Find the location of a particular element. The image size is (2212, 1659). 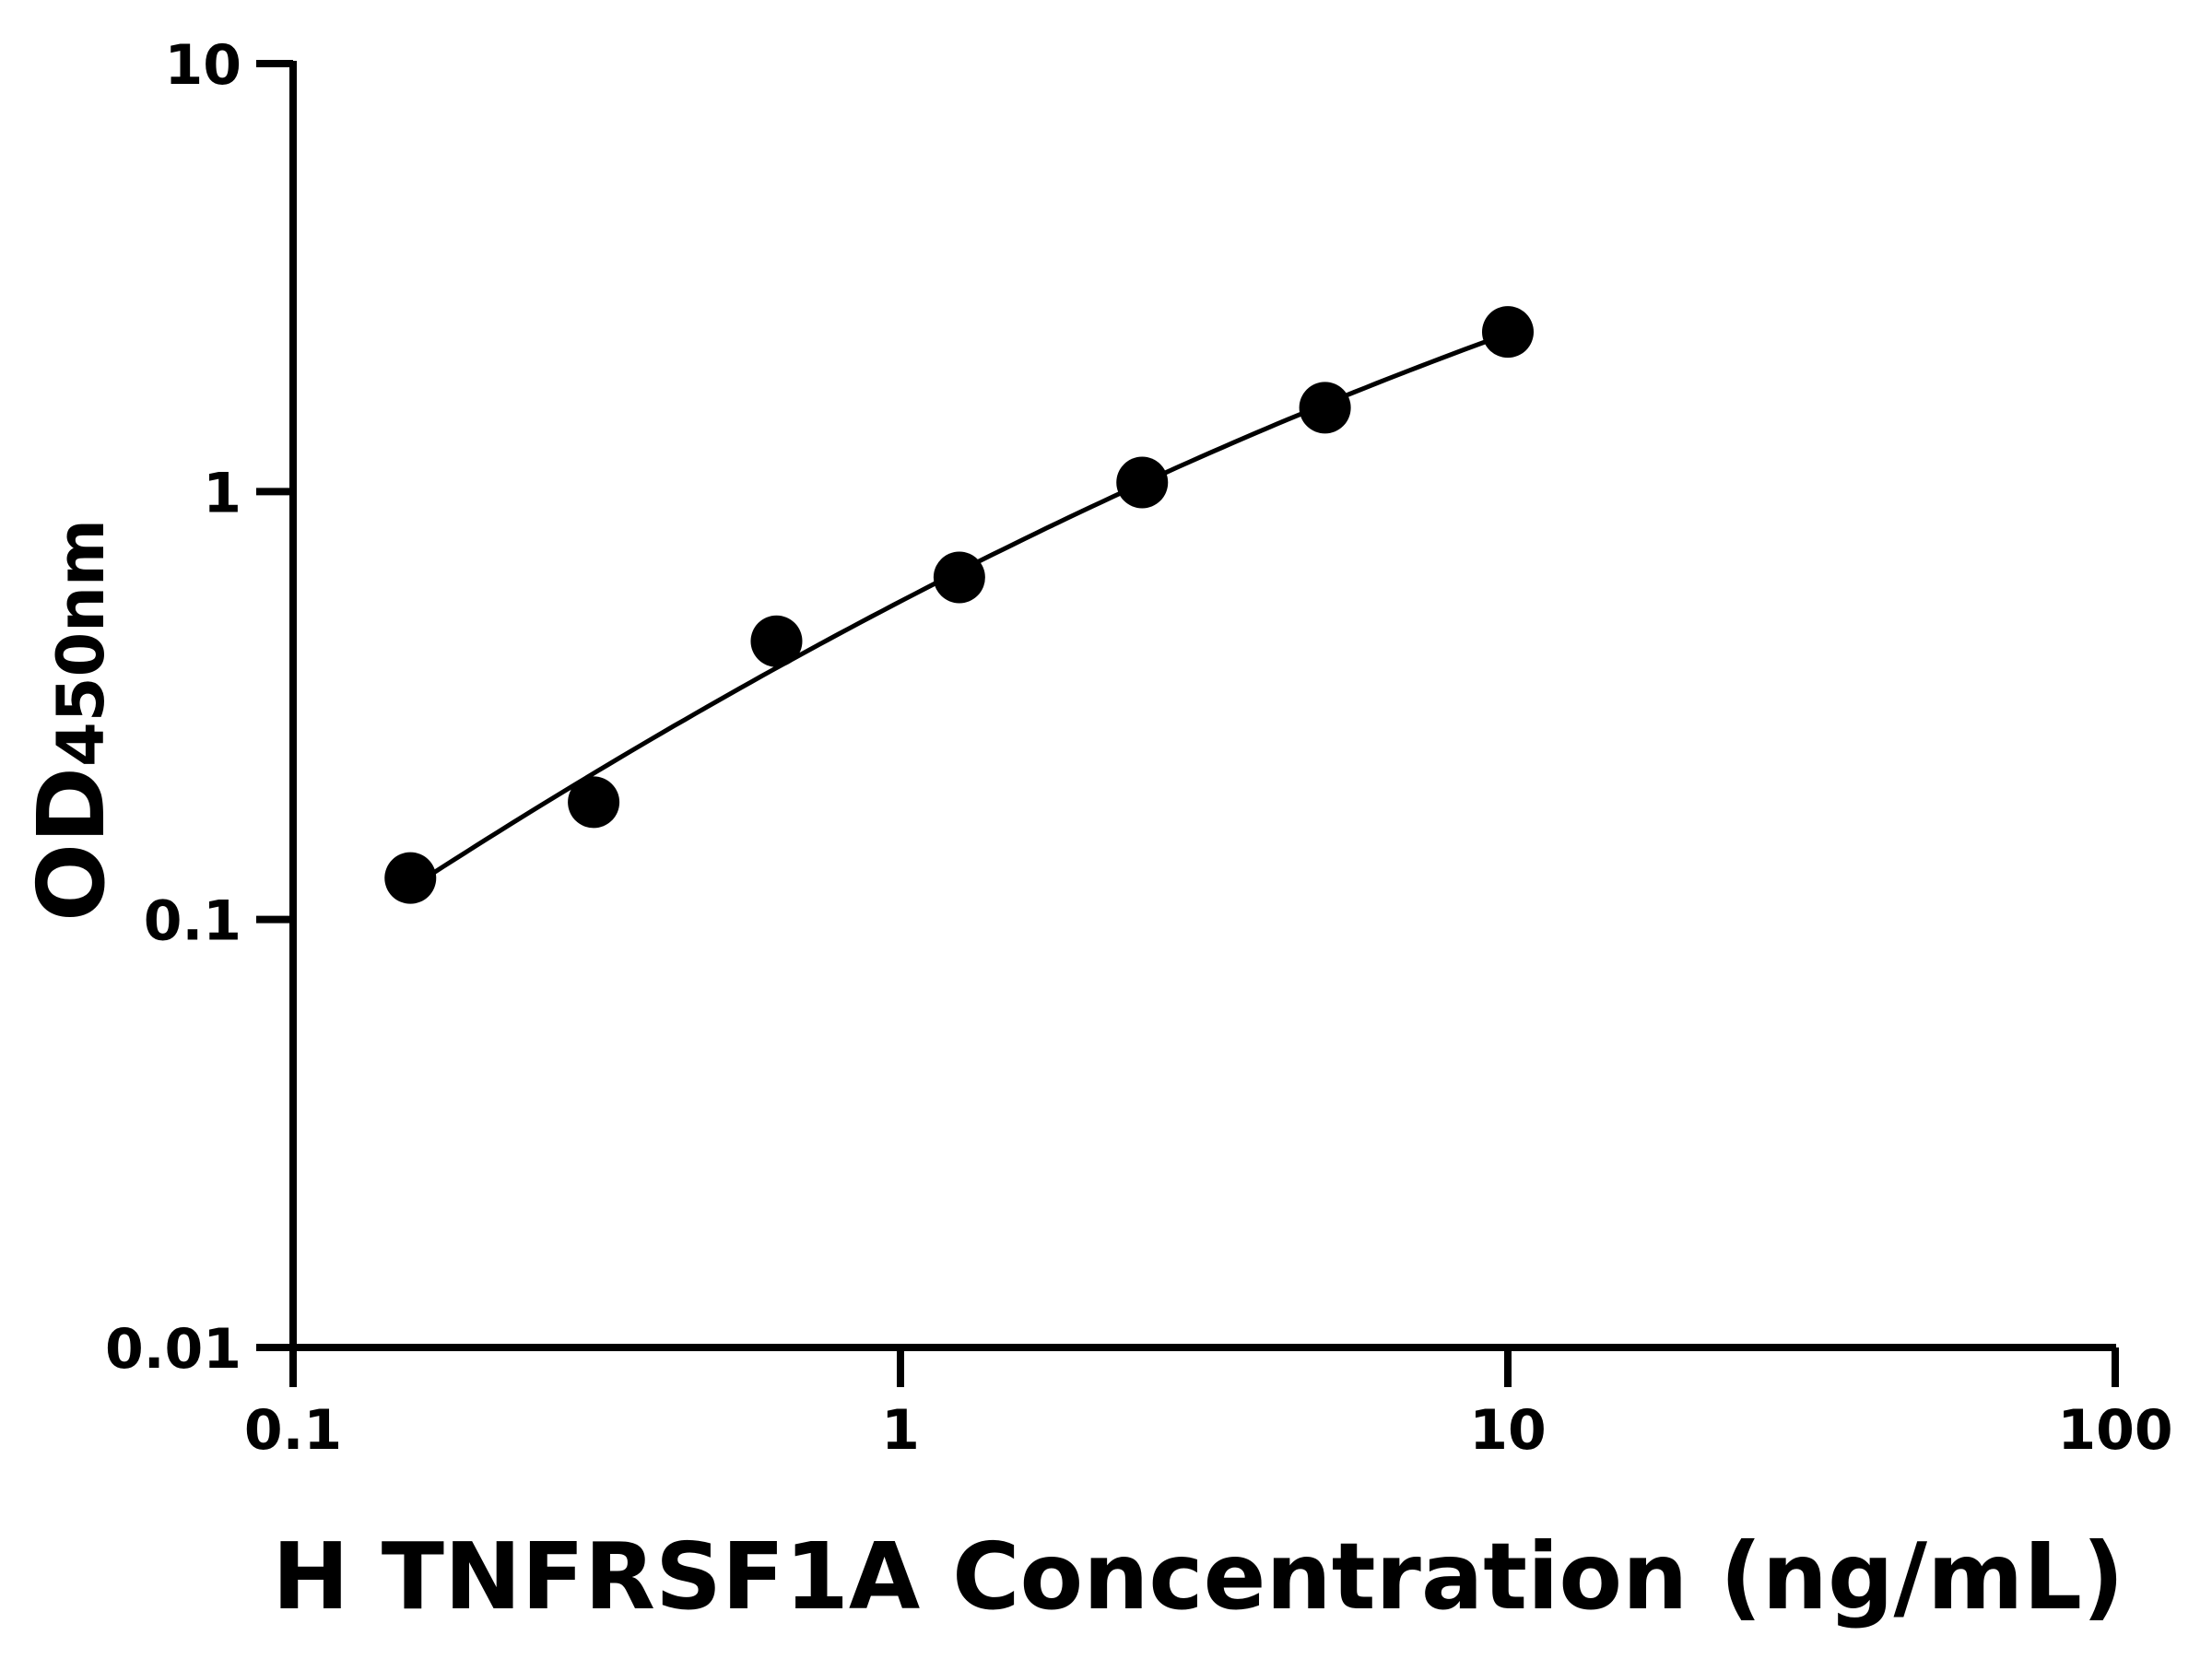

y-tick-label: 10 is located at coordinates (203, 65).